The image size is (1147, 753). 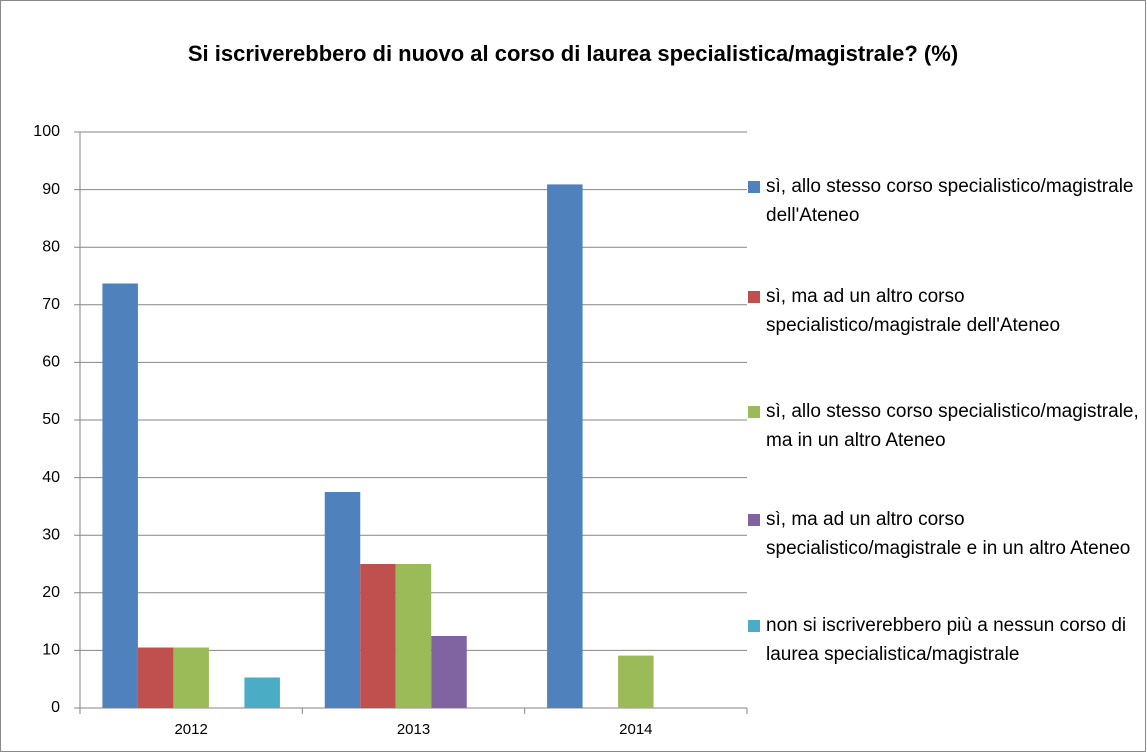 I want to click on y-tick-label: 40, so click(x=51, y=477).